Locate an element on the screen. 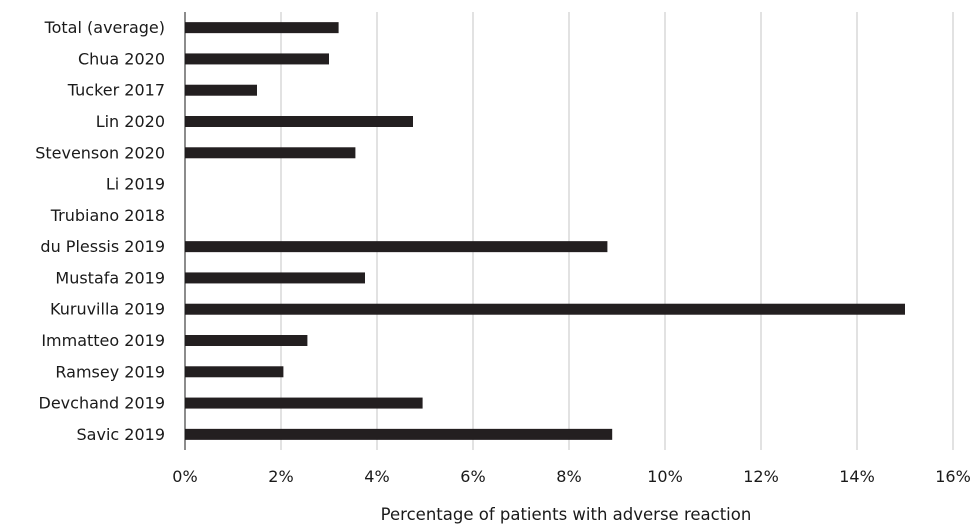 The height and width of the screenshot is (531, 978). category-label-1: Chua 2020 is located at coordinates (121, 58).